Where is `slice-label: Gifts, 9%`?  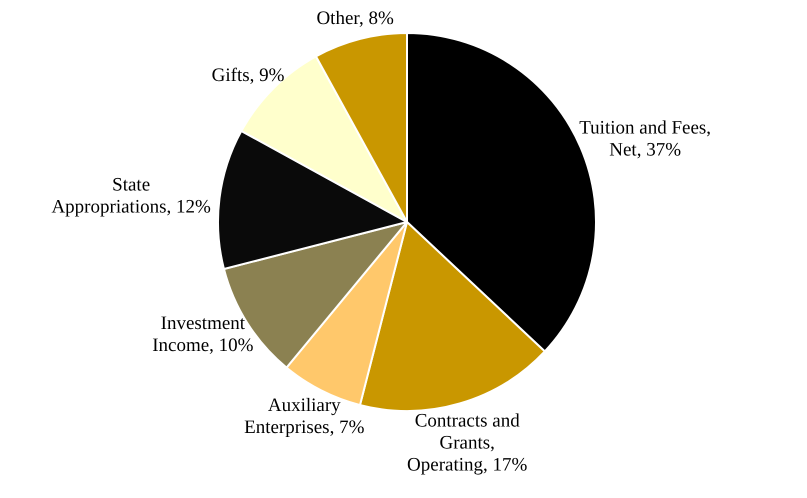
slice-label: Gifts, 9% is located at coordinates (248, 75).